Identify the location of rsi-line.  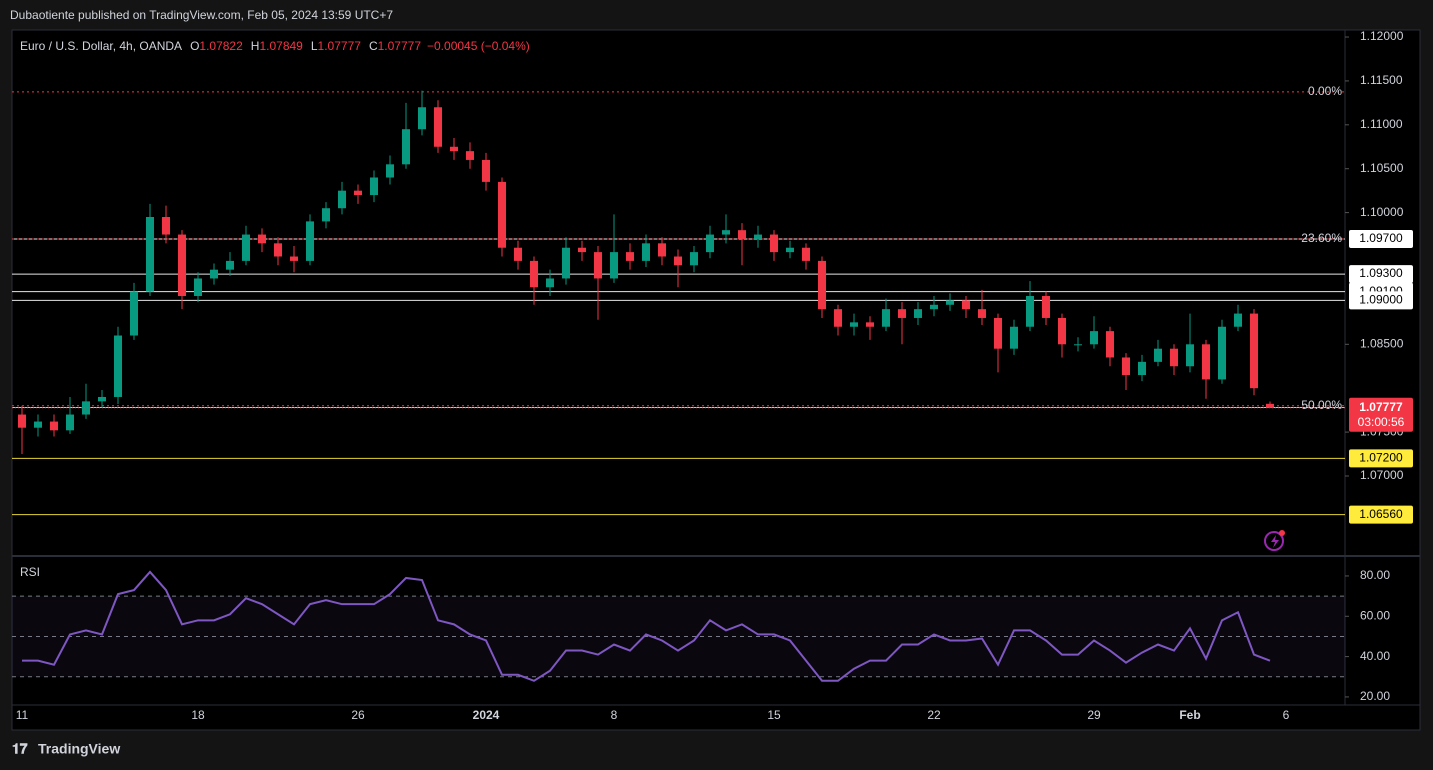
(646, 626).